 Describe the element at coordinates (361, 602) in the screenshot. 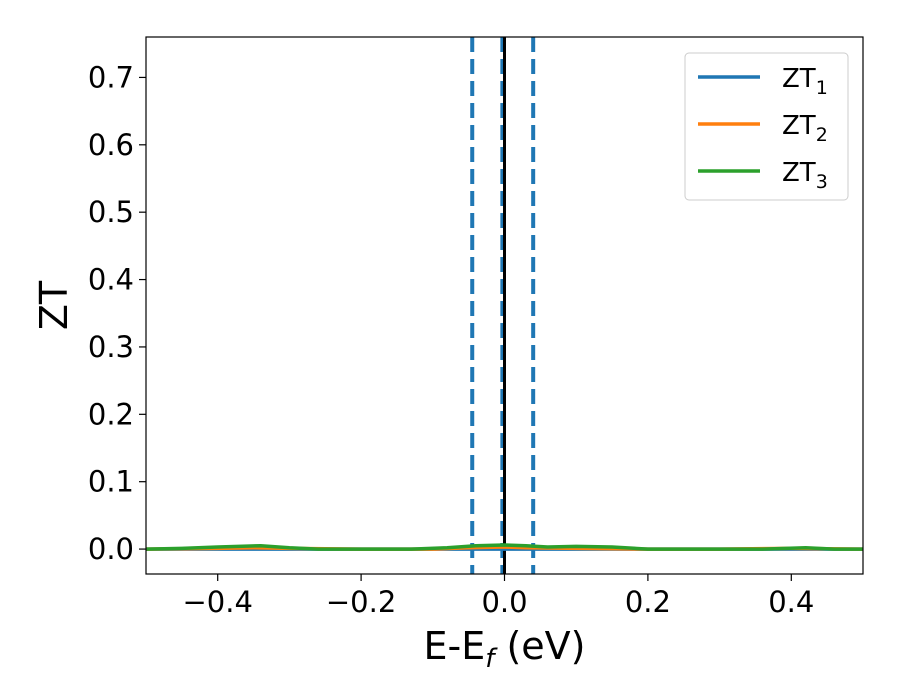

I see `x-tick-label: −0.2` at that location.